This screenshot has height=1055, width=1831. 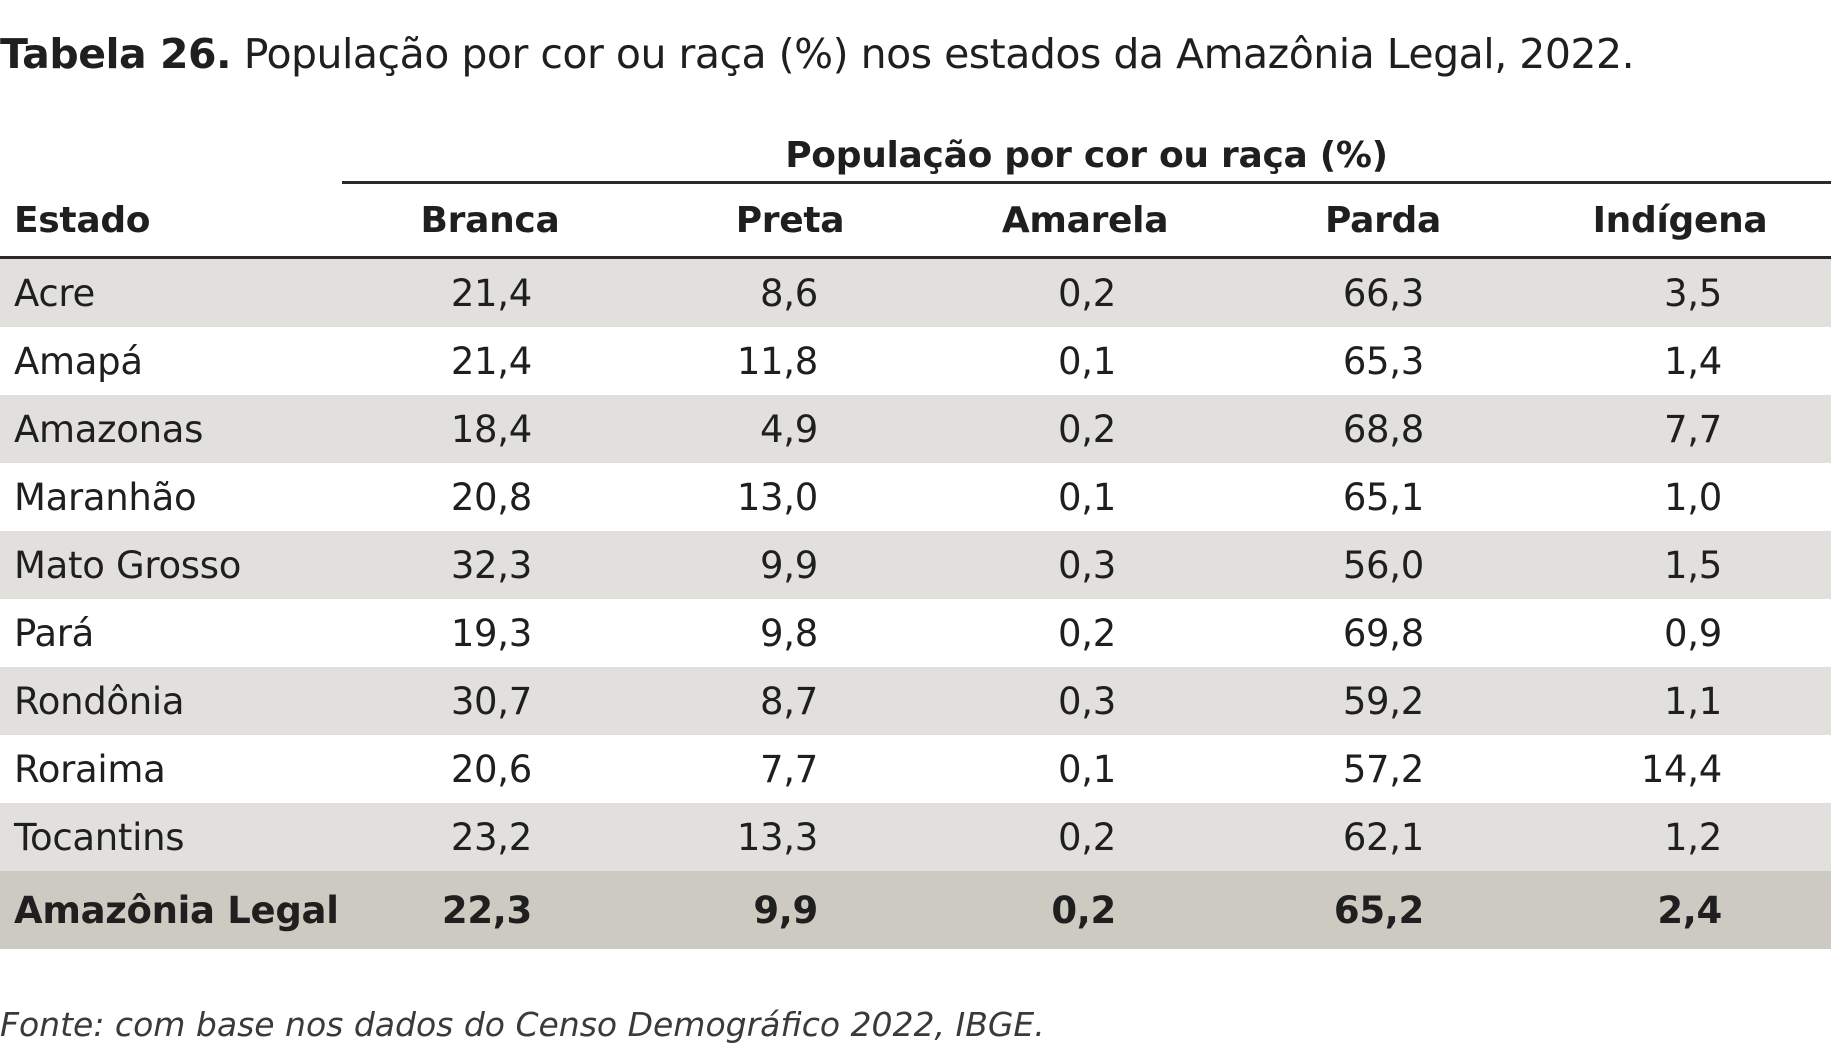 I want to click on table-row: Pará 19,3 9,8 0,2 69,8 0,9, so click(x=915, y=633).